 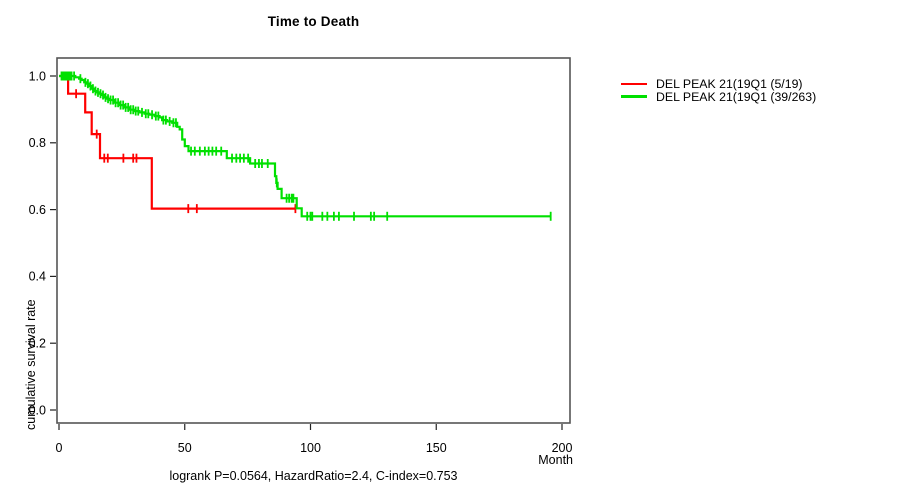 I want to click on x-axis-title: Month, so click(x=555, y=460).